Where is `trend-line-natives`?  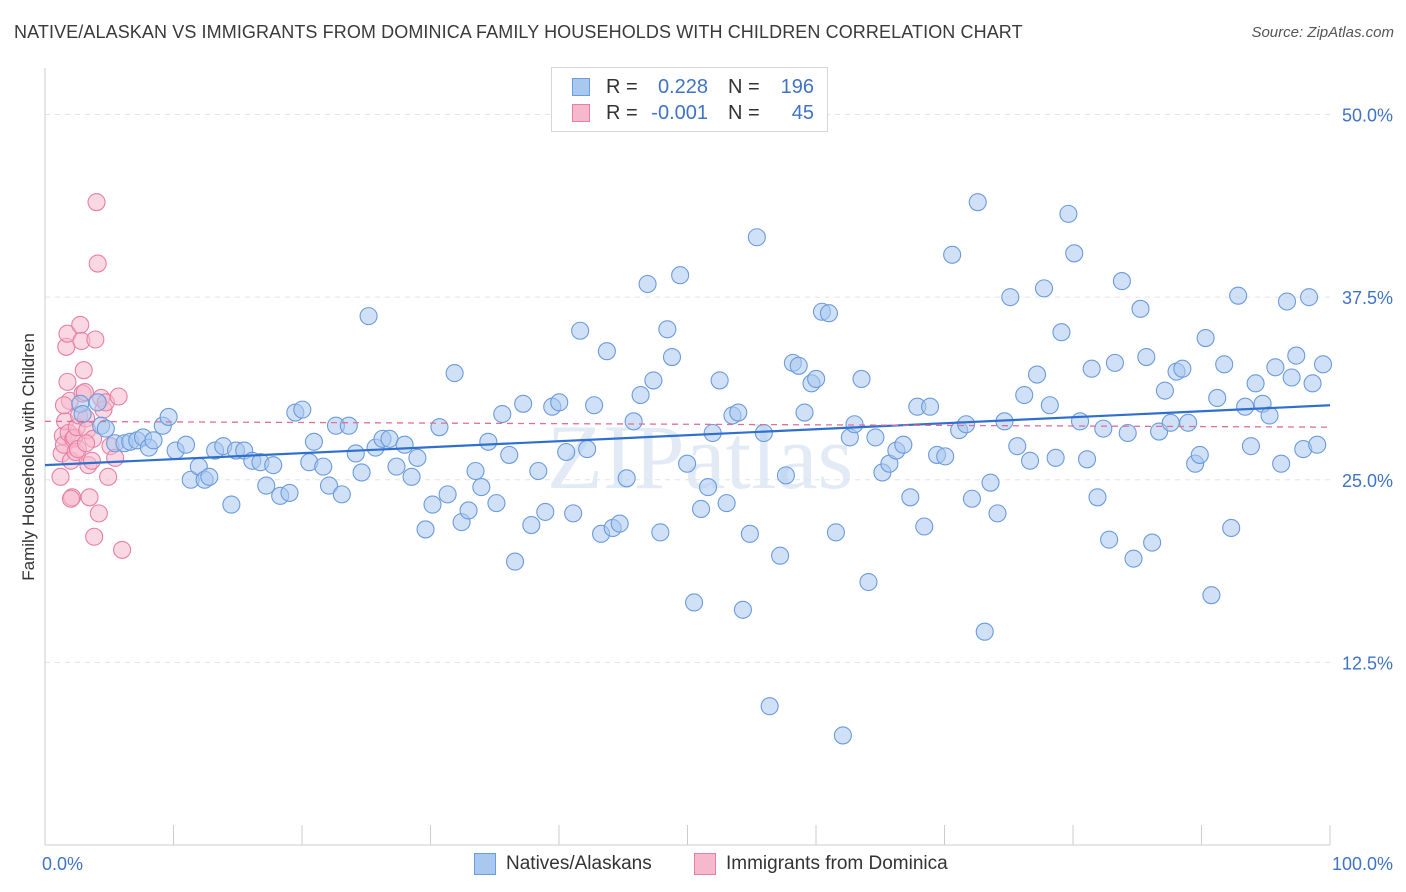 trend-line-natives is located at coordinates (687, 435).